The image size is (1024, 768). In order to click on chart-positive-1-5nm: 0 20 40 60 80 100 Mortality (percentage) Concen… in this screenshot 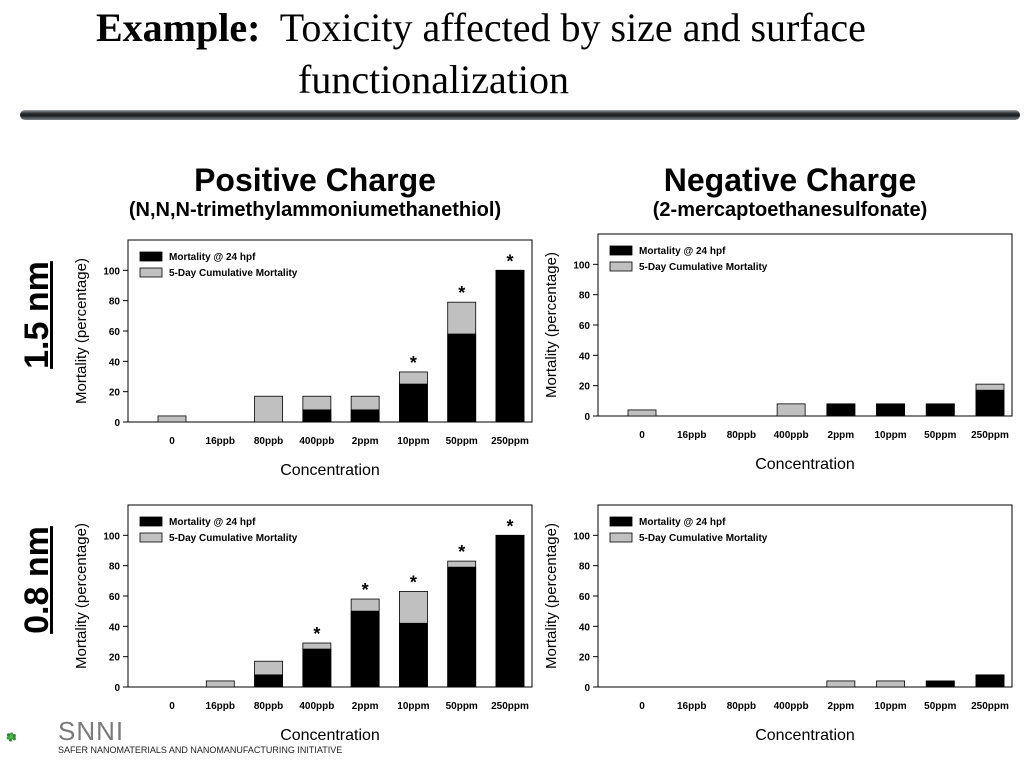, I will do `click(303, 359)`.